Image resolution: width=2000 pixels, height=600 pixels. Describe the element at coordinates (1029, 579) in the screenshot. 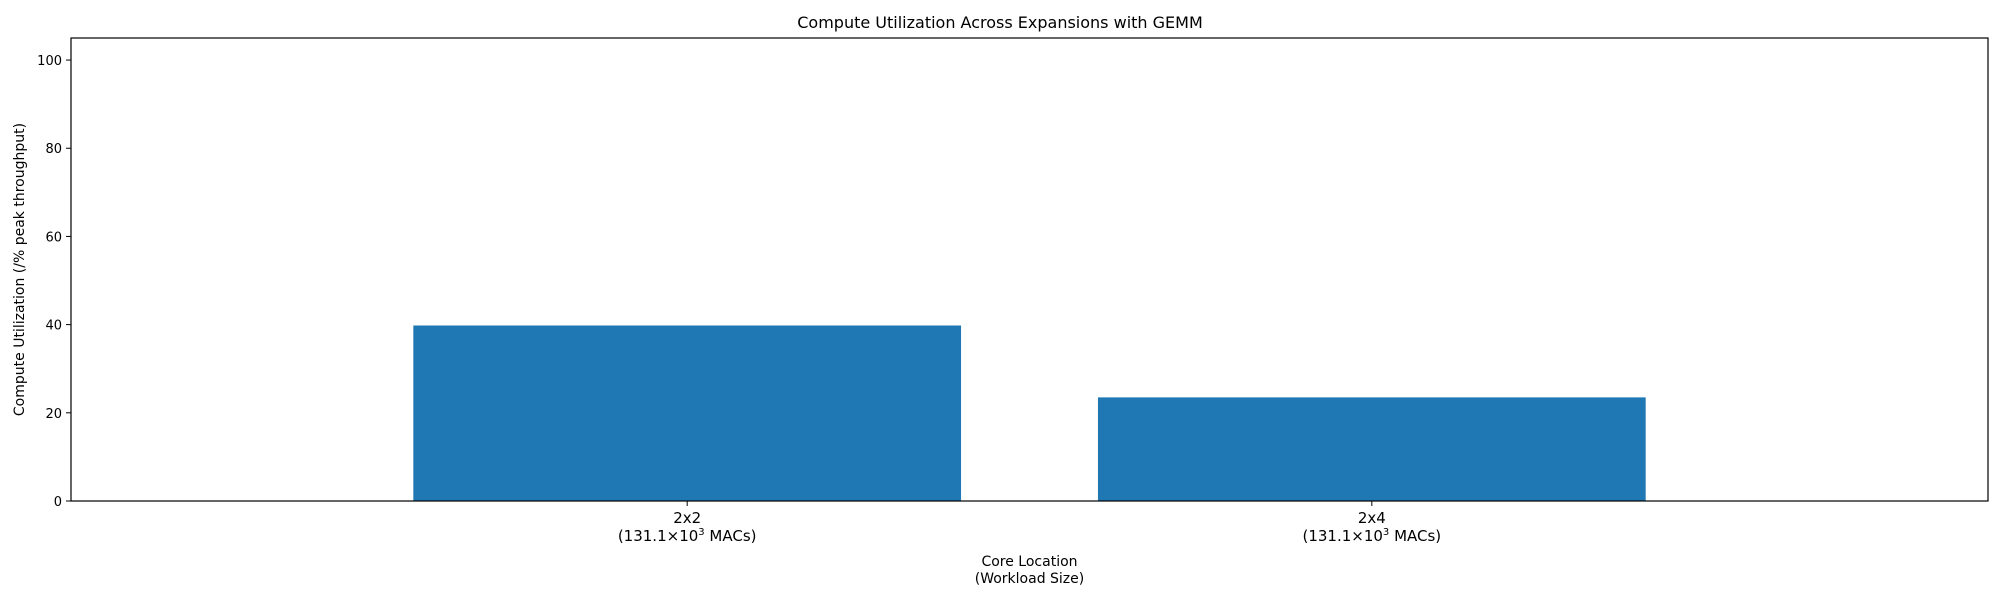

I see `x-axis-label-line-2: (Workload Size)` at that location.